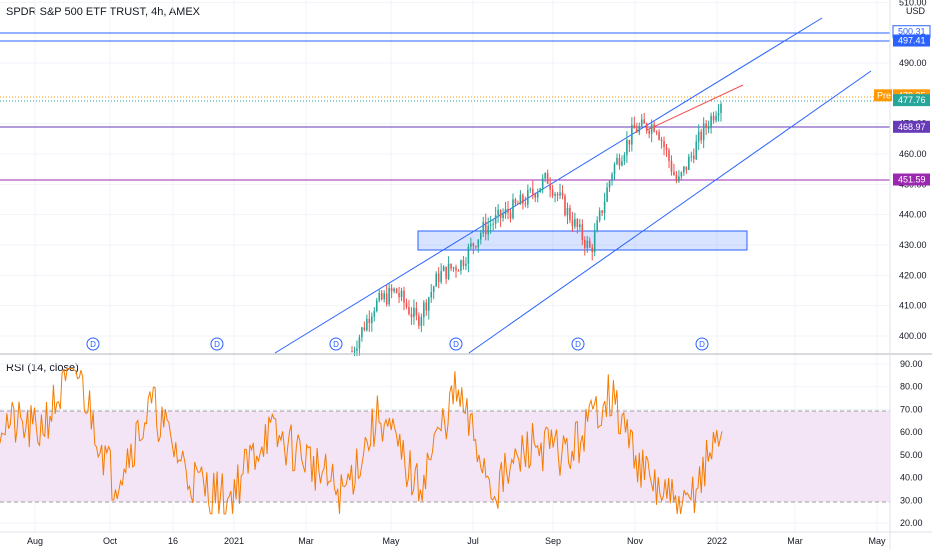 This screenshot has height=550, width=932. Describe the element at coordinates (911, 387) in the screenshot. I see `rsi-tick-label: 80.00` at that location.